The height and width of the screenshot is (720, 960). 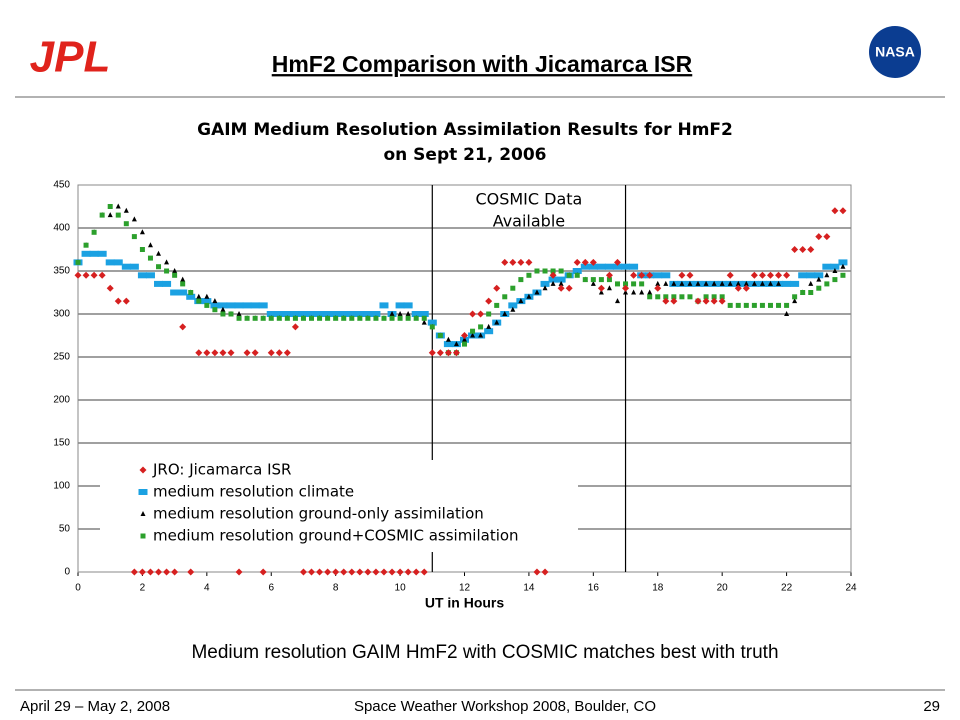 What do you see at coordinates (61, 357) in the screenshot?
I see `y-tick-label: 250` at bounding box center [61, 357].